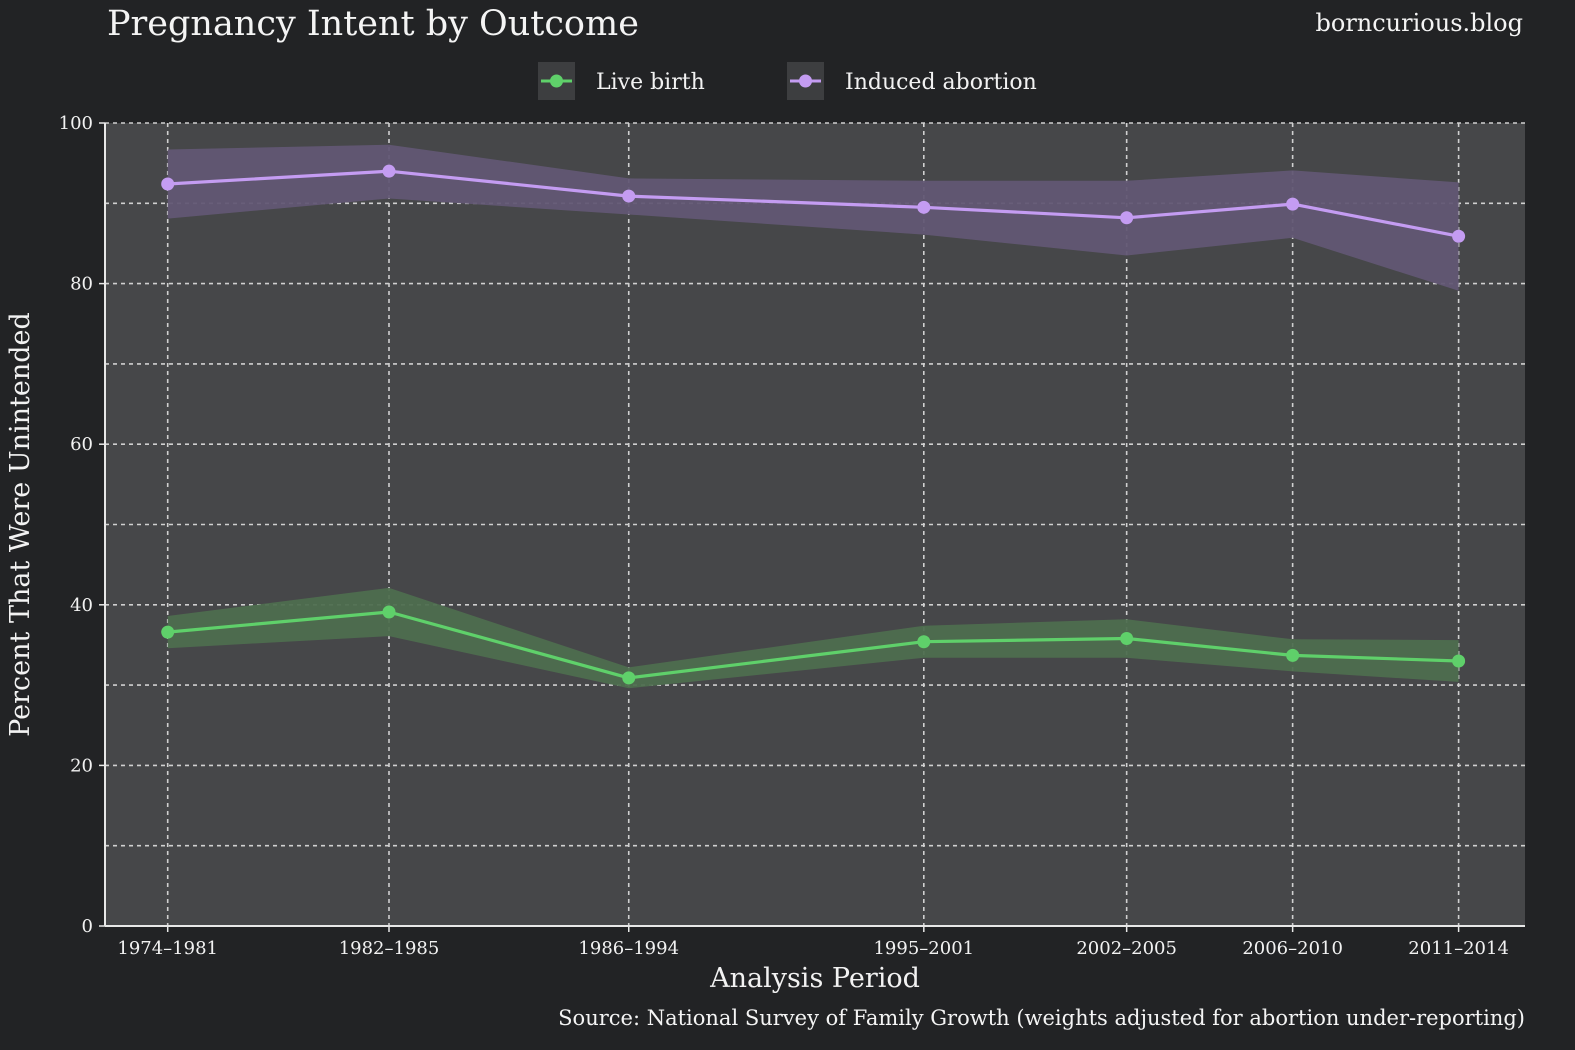 This screenshot has width=1575, height=1050. Describe the element at coordinates (650, 82) in the screenshot. I see `legend-label-0: Live birth` at that location.